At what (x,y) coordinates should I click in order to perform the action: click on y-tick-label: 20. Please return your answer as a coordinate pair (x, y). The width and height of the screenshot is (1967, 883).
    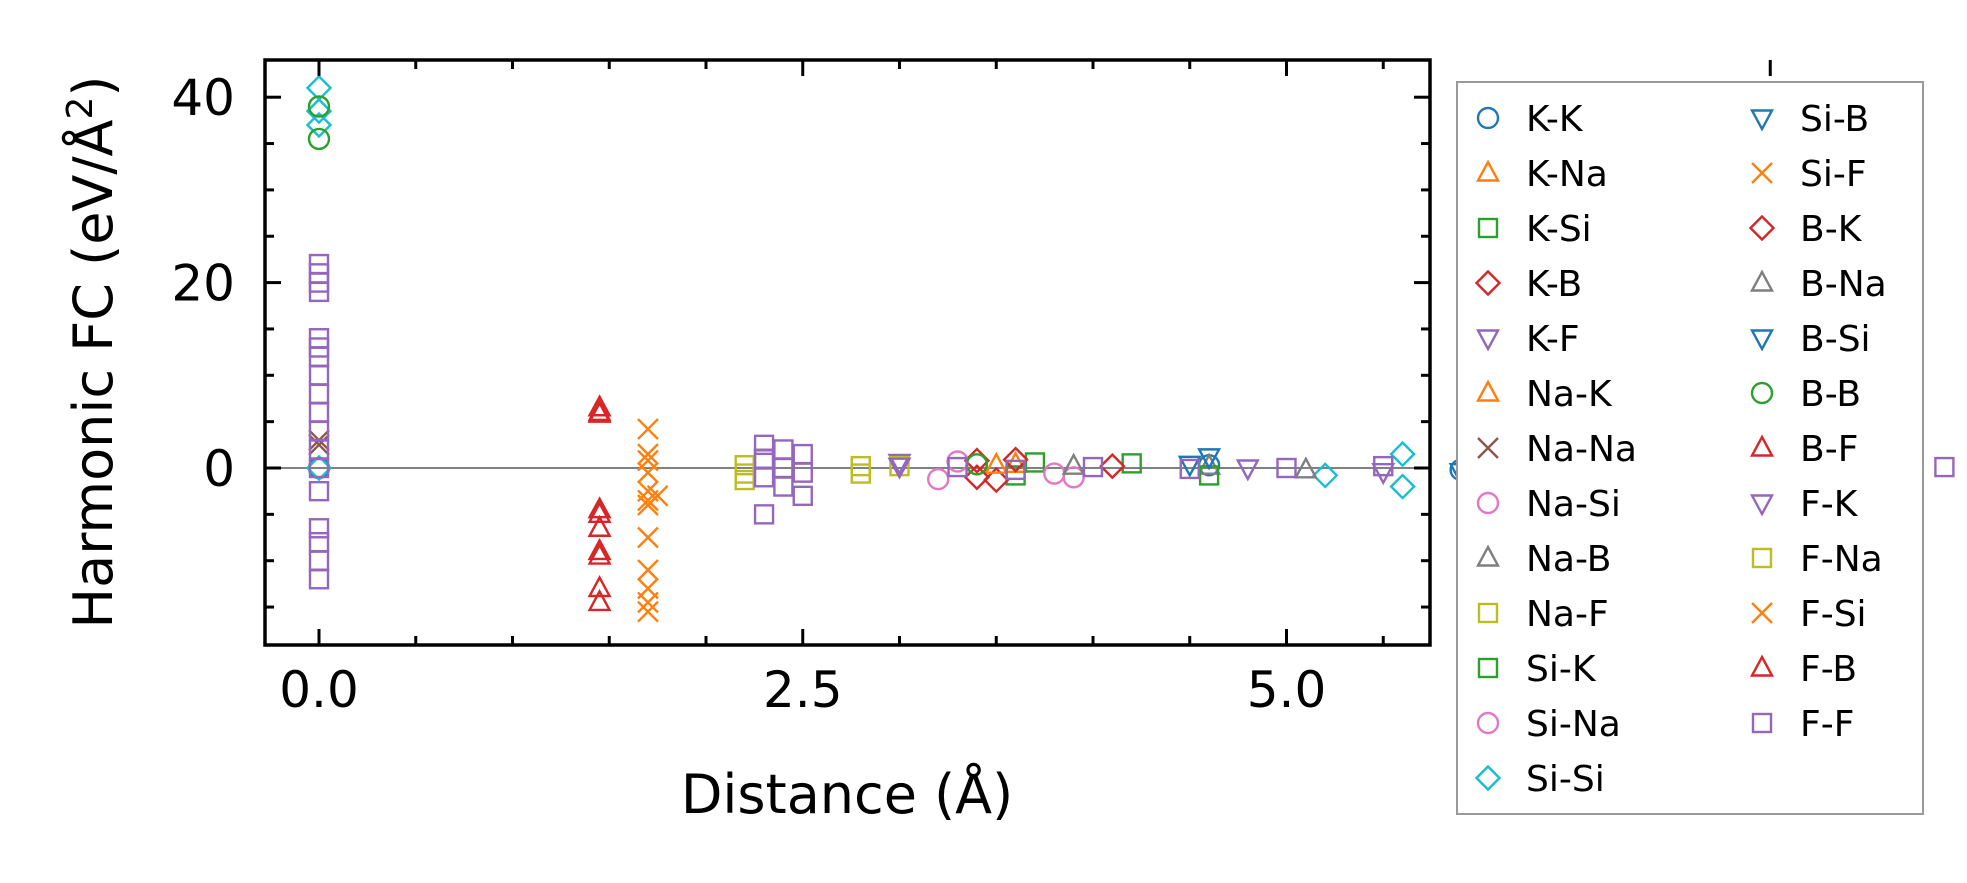
    Looking at the image, I should click on (203, 284).